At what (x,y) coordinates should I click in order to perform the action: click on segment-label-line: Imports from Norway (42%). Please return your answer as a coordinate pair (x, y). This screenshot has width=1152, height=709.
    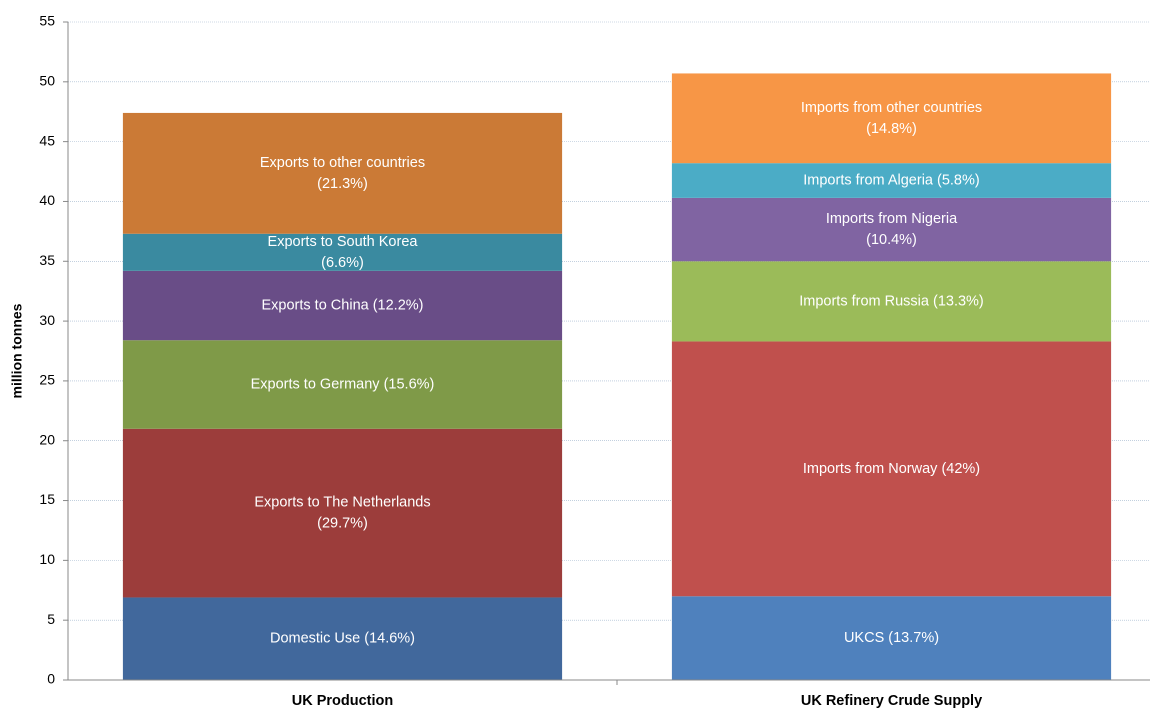
    Looking at the image, I should click on (891, 469).